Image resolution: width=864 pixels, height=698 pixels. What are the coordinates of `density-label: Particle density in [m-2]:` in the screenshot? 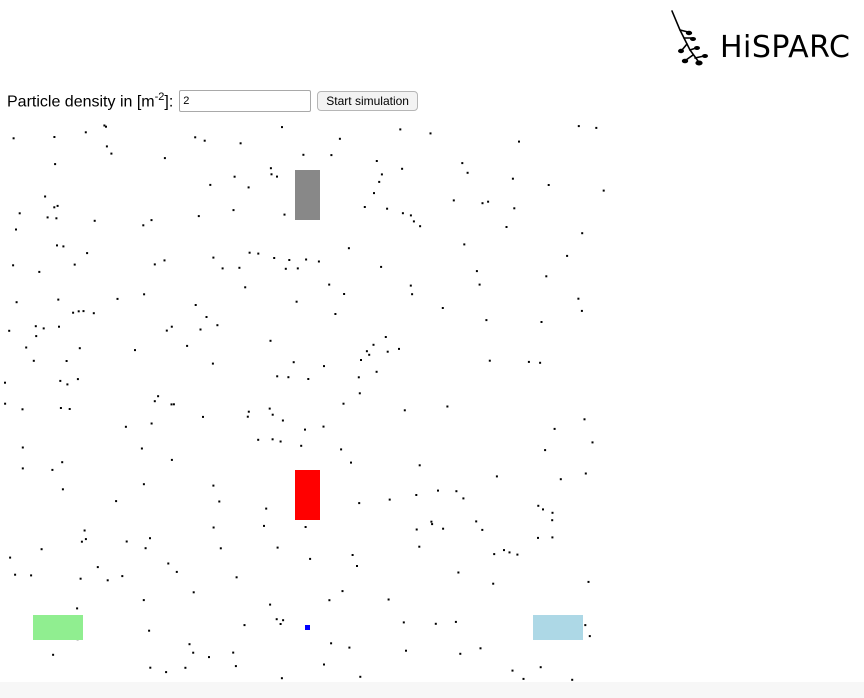 It's located at (90, 100).